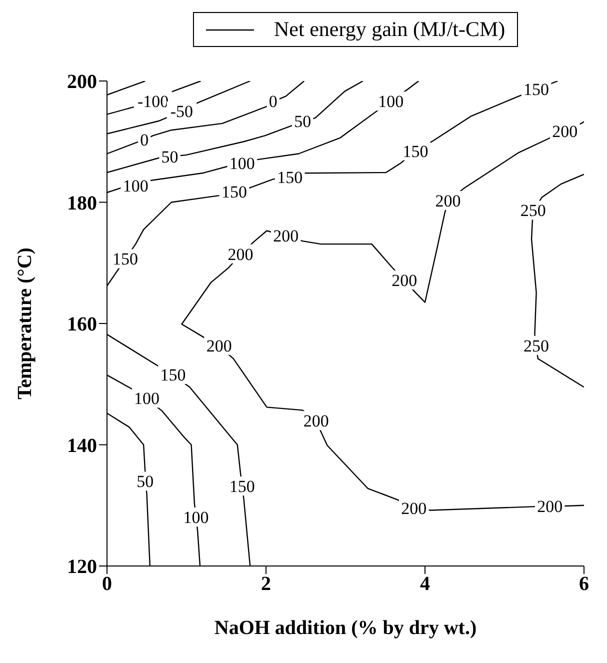 This screenshot has height=663, width=607. I want to click on y-tick-label: 160, so click(82, 325).